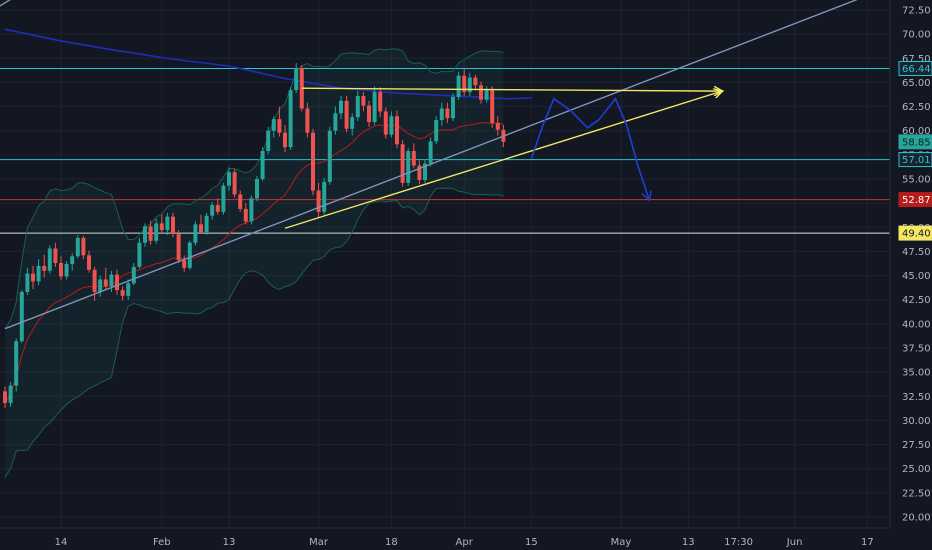  I want to click on price-badge-text: 58.85, so click(916, 142).